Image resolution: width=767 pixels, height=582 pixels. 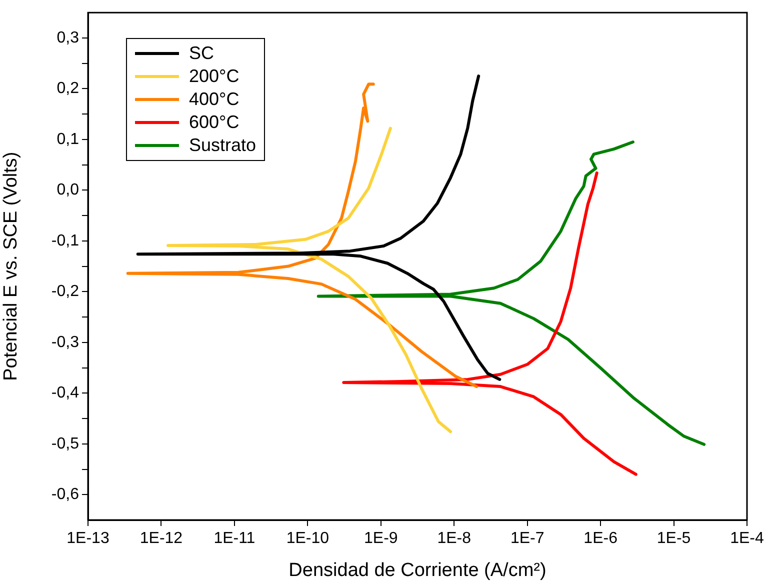 What do you see at coordinates (88, 539) in the screenshot?
I see `x-tick-label: 1E-13` at bounding box center [88, 539].